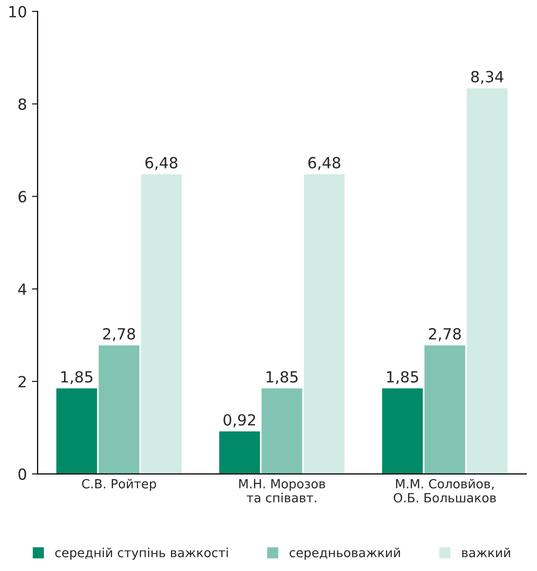 The image size is (537, 571). I want to click on y-tick-label: 4, so click(22, 289).